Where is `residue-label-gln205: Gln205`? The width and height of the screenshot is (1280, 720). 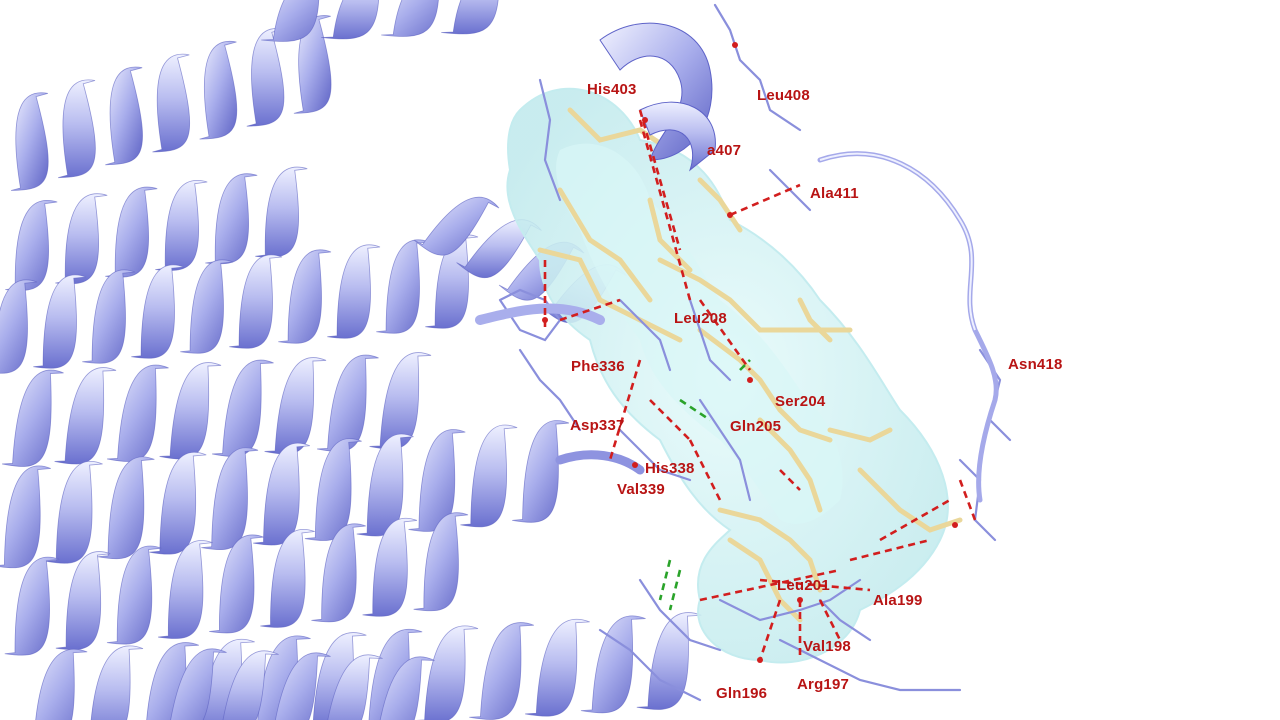
residue-label-gln205: Gln205 is located at coordinates (756, 426).